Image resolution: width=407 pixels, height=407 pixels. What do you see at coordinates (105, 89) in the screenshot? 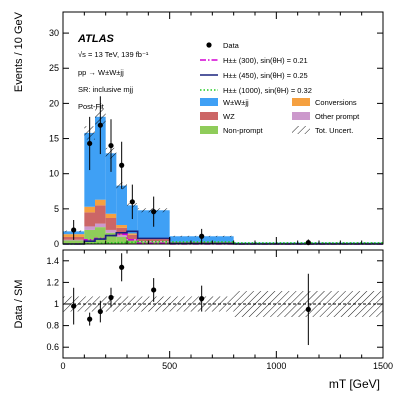
I see `region-label: SR: inclusive mjj` at bounding box center [105, 89].